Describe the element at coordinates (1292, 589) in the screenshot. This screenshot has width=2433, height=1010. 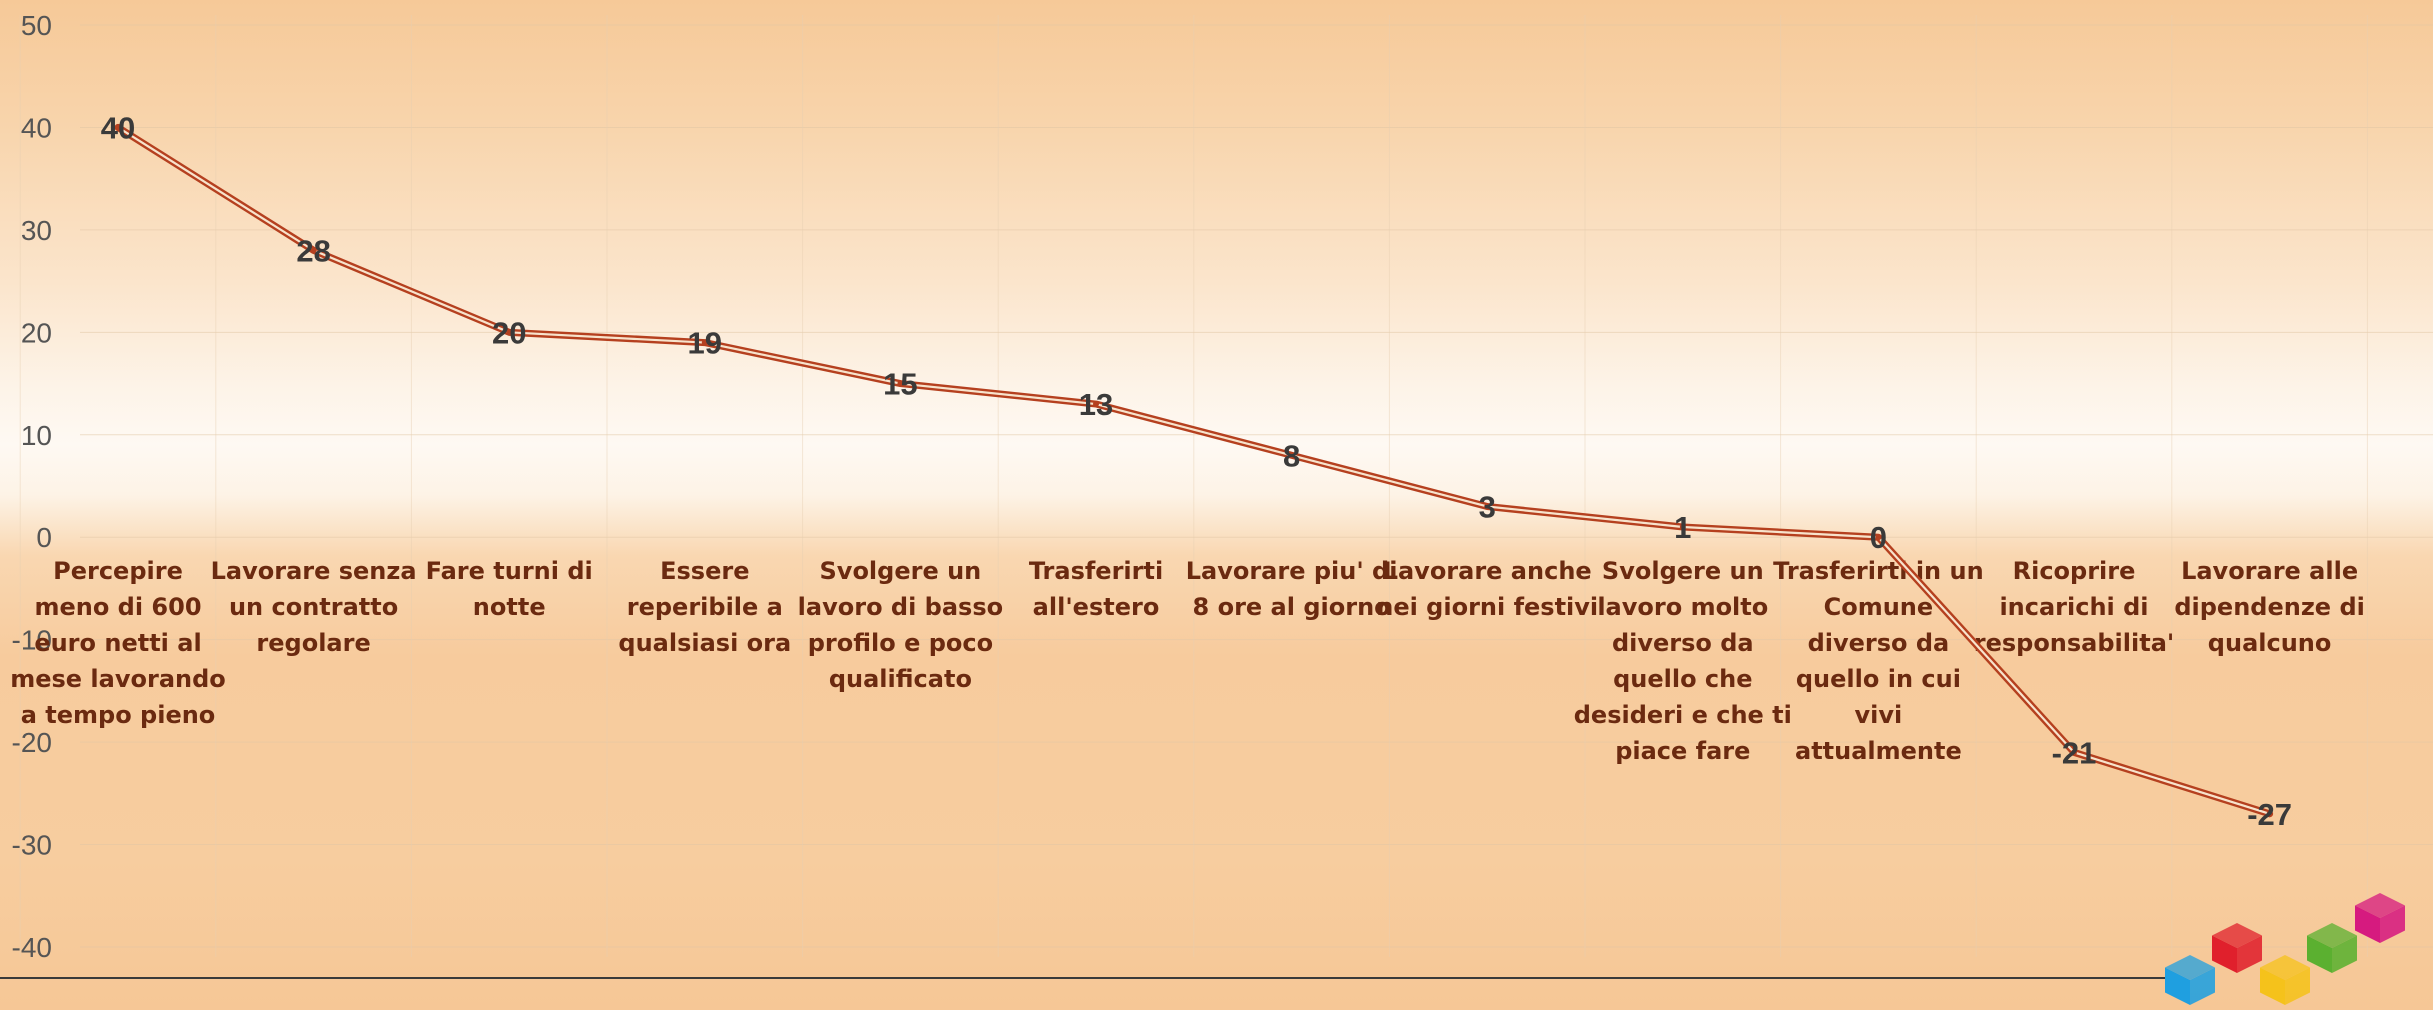
I see `category-label: Lavorare piu' di 8 ore al giorno` at that location.